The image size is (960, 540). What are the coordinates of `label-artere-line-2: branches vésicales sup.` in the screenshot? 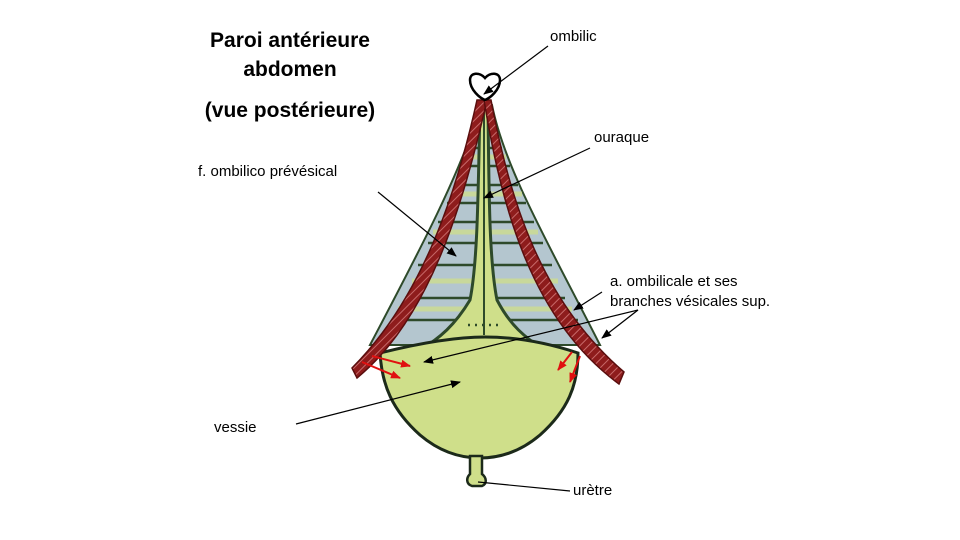 It's located at (690, 301).